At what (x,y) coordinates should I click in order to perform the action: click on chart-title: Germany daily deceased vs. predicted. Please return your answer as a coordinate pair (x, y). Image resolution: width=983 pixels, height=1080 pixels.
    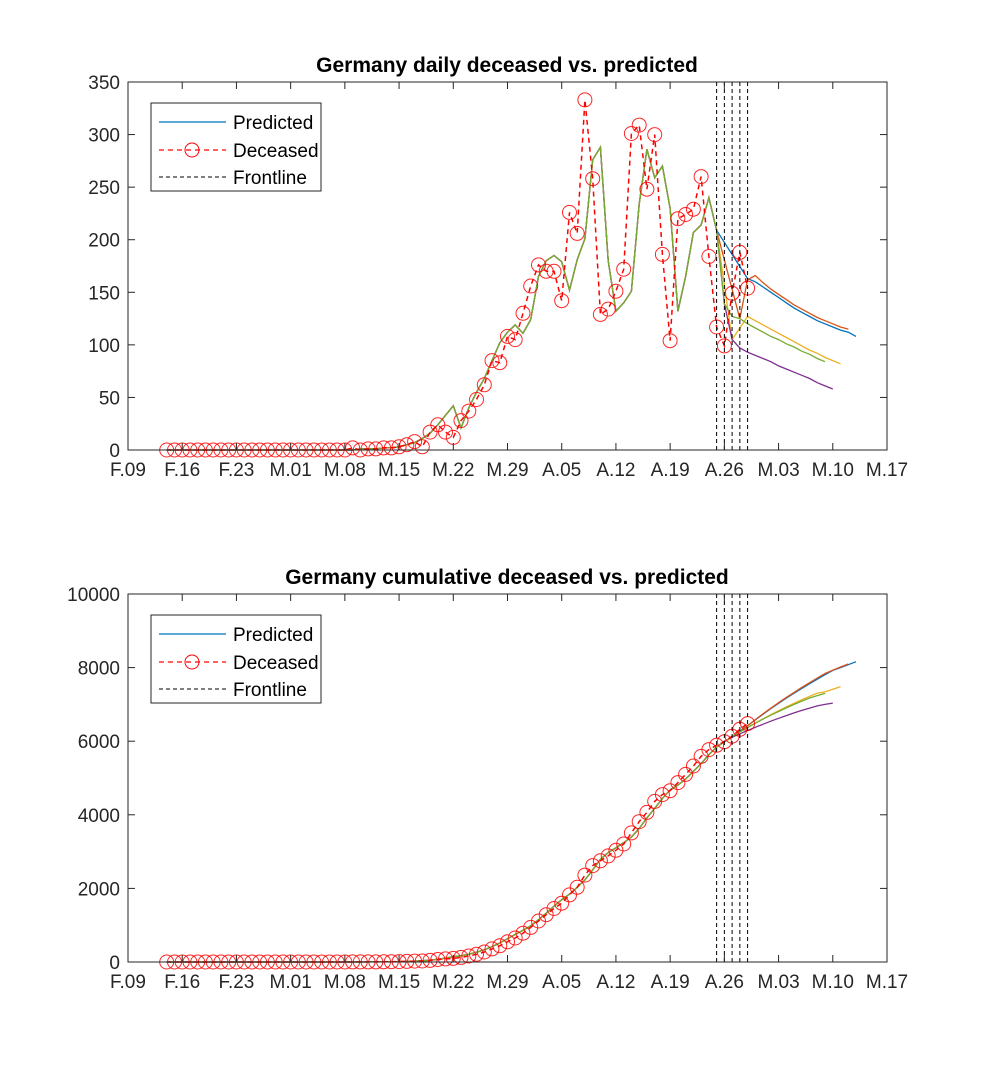
    Looking at the image, I should click on (507, 65).